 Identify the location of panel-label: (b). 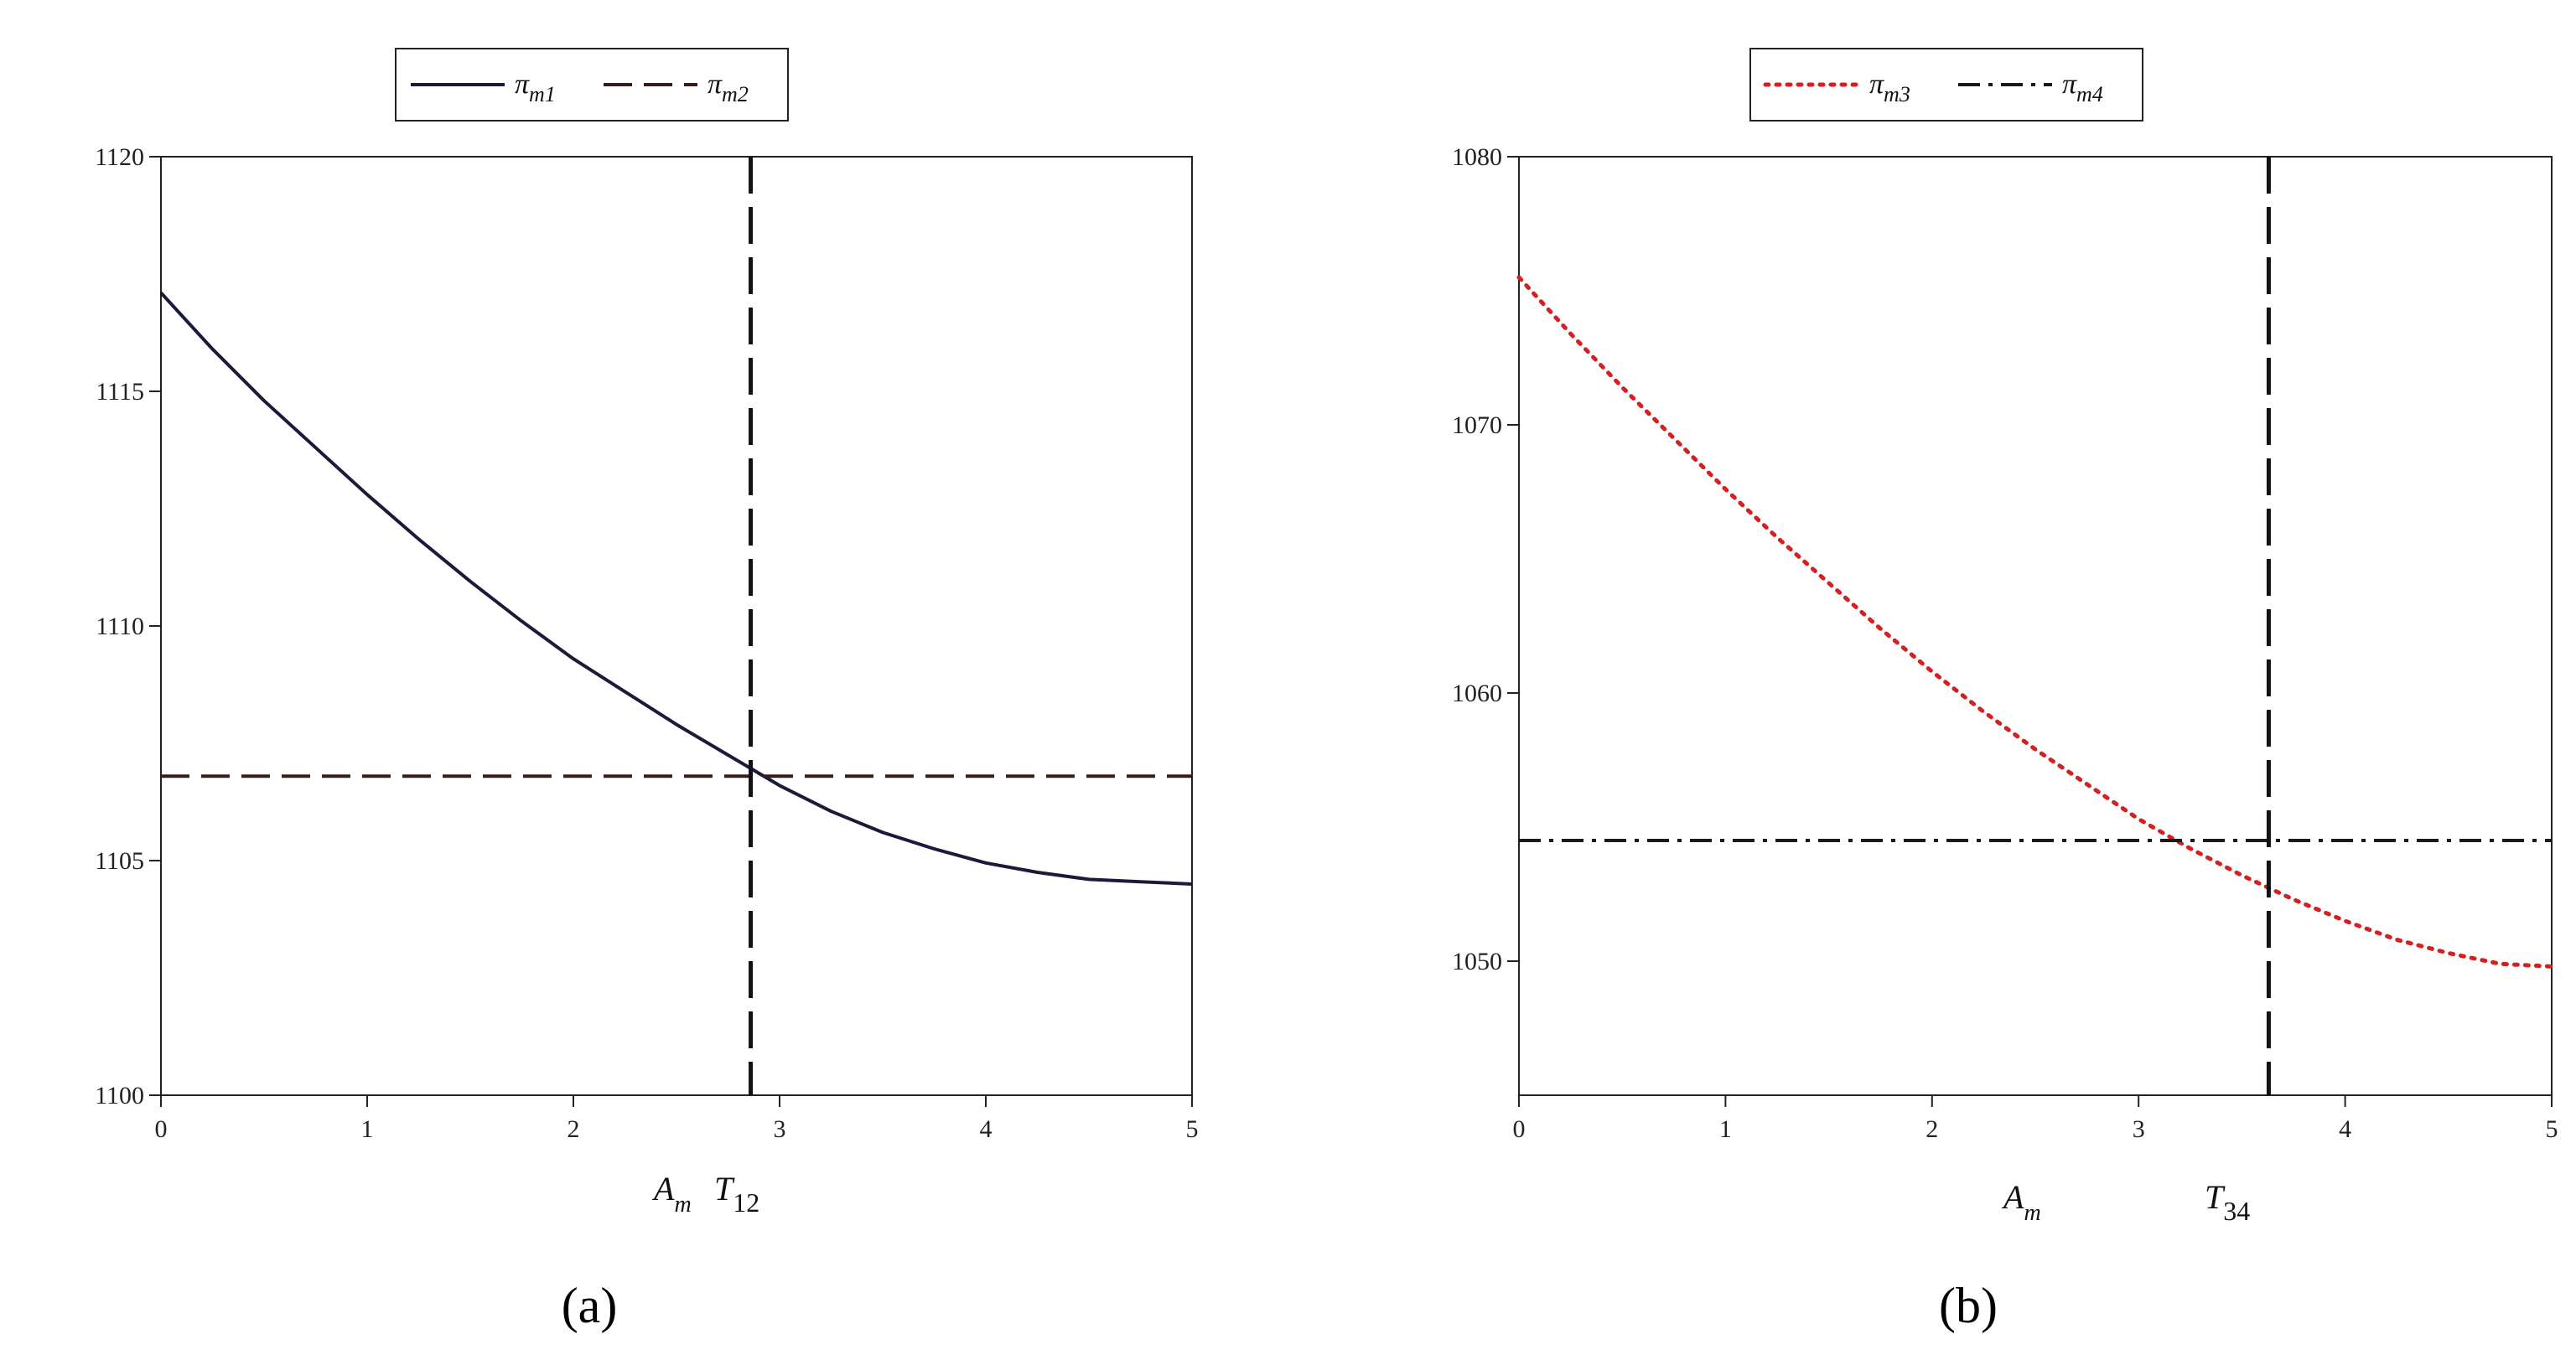
(1968, 1305).